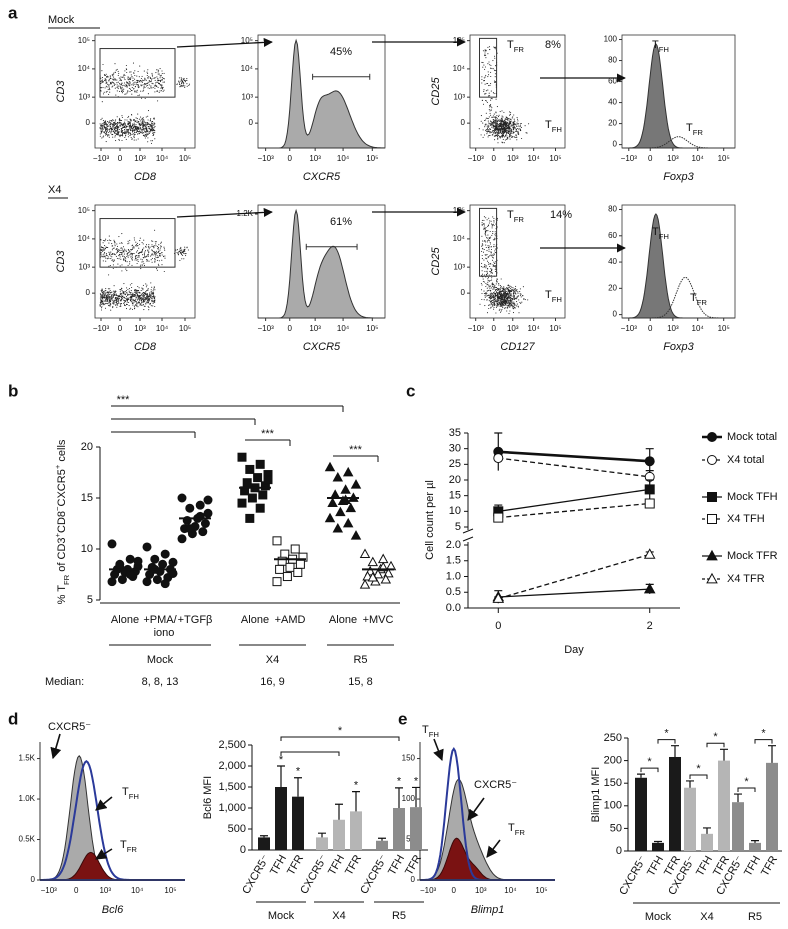 The width and height of the screenshot is (788, 929). Describe the element at coordinates (84, 210) in the screenshot. I see `y-tick-label: 10⁵` at that location.